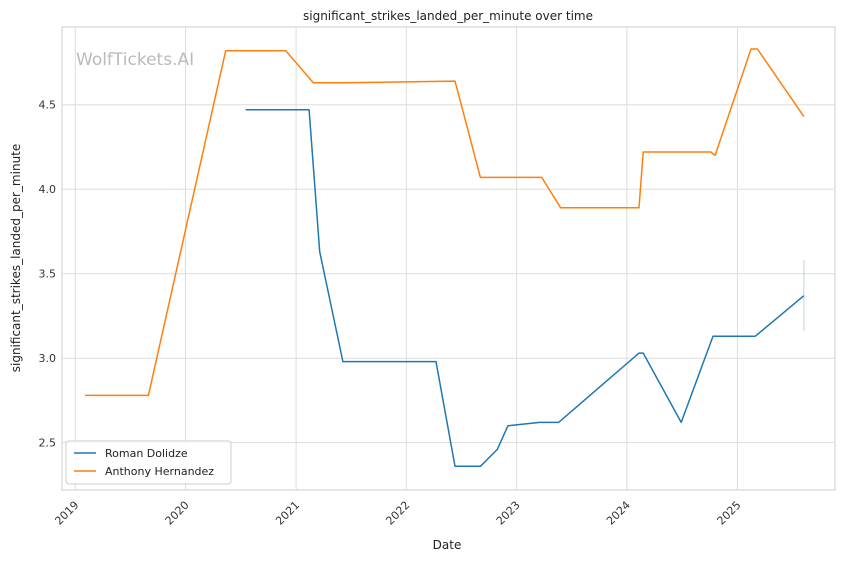 The width and height of the screenshot is (844, 561). I want to click on y-tick-label: 4.0, so click(48, 189).